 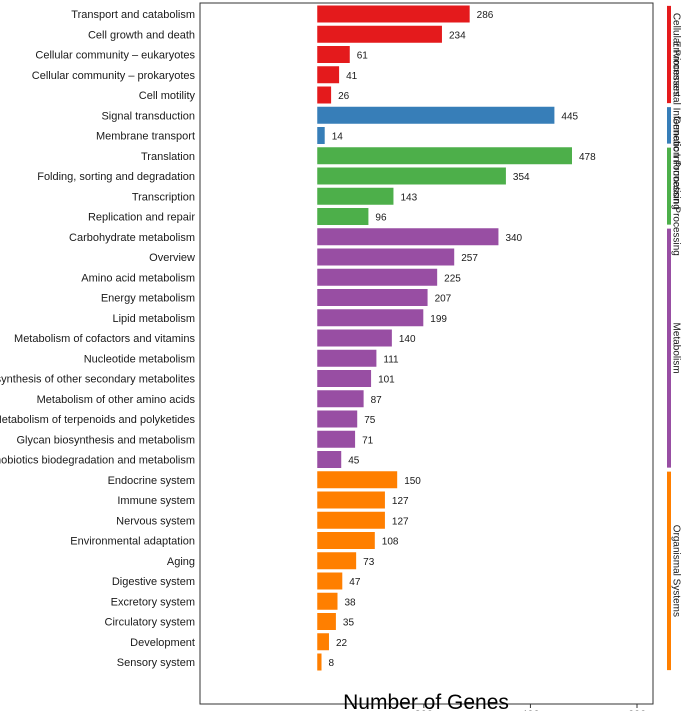 What do you see at coordinates (407, 339) in the screenshot?
I see `value-label: 140` at bounding box center [407, 339].